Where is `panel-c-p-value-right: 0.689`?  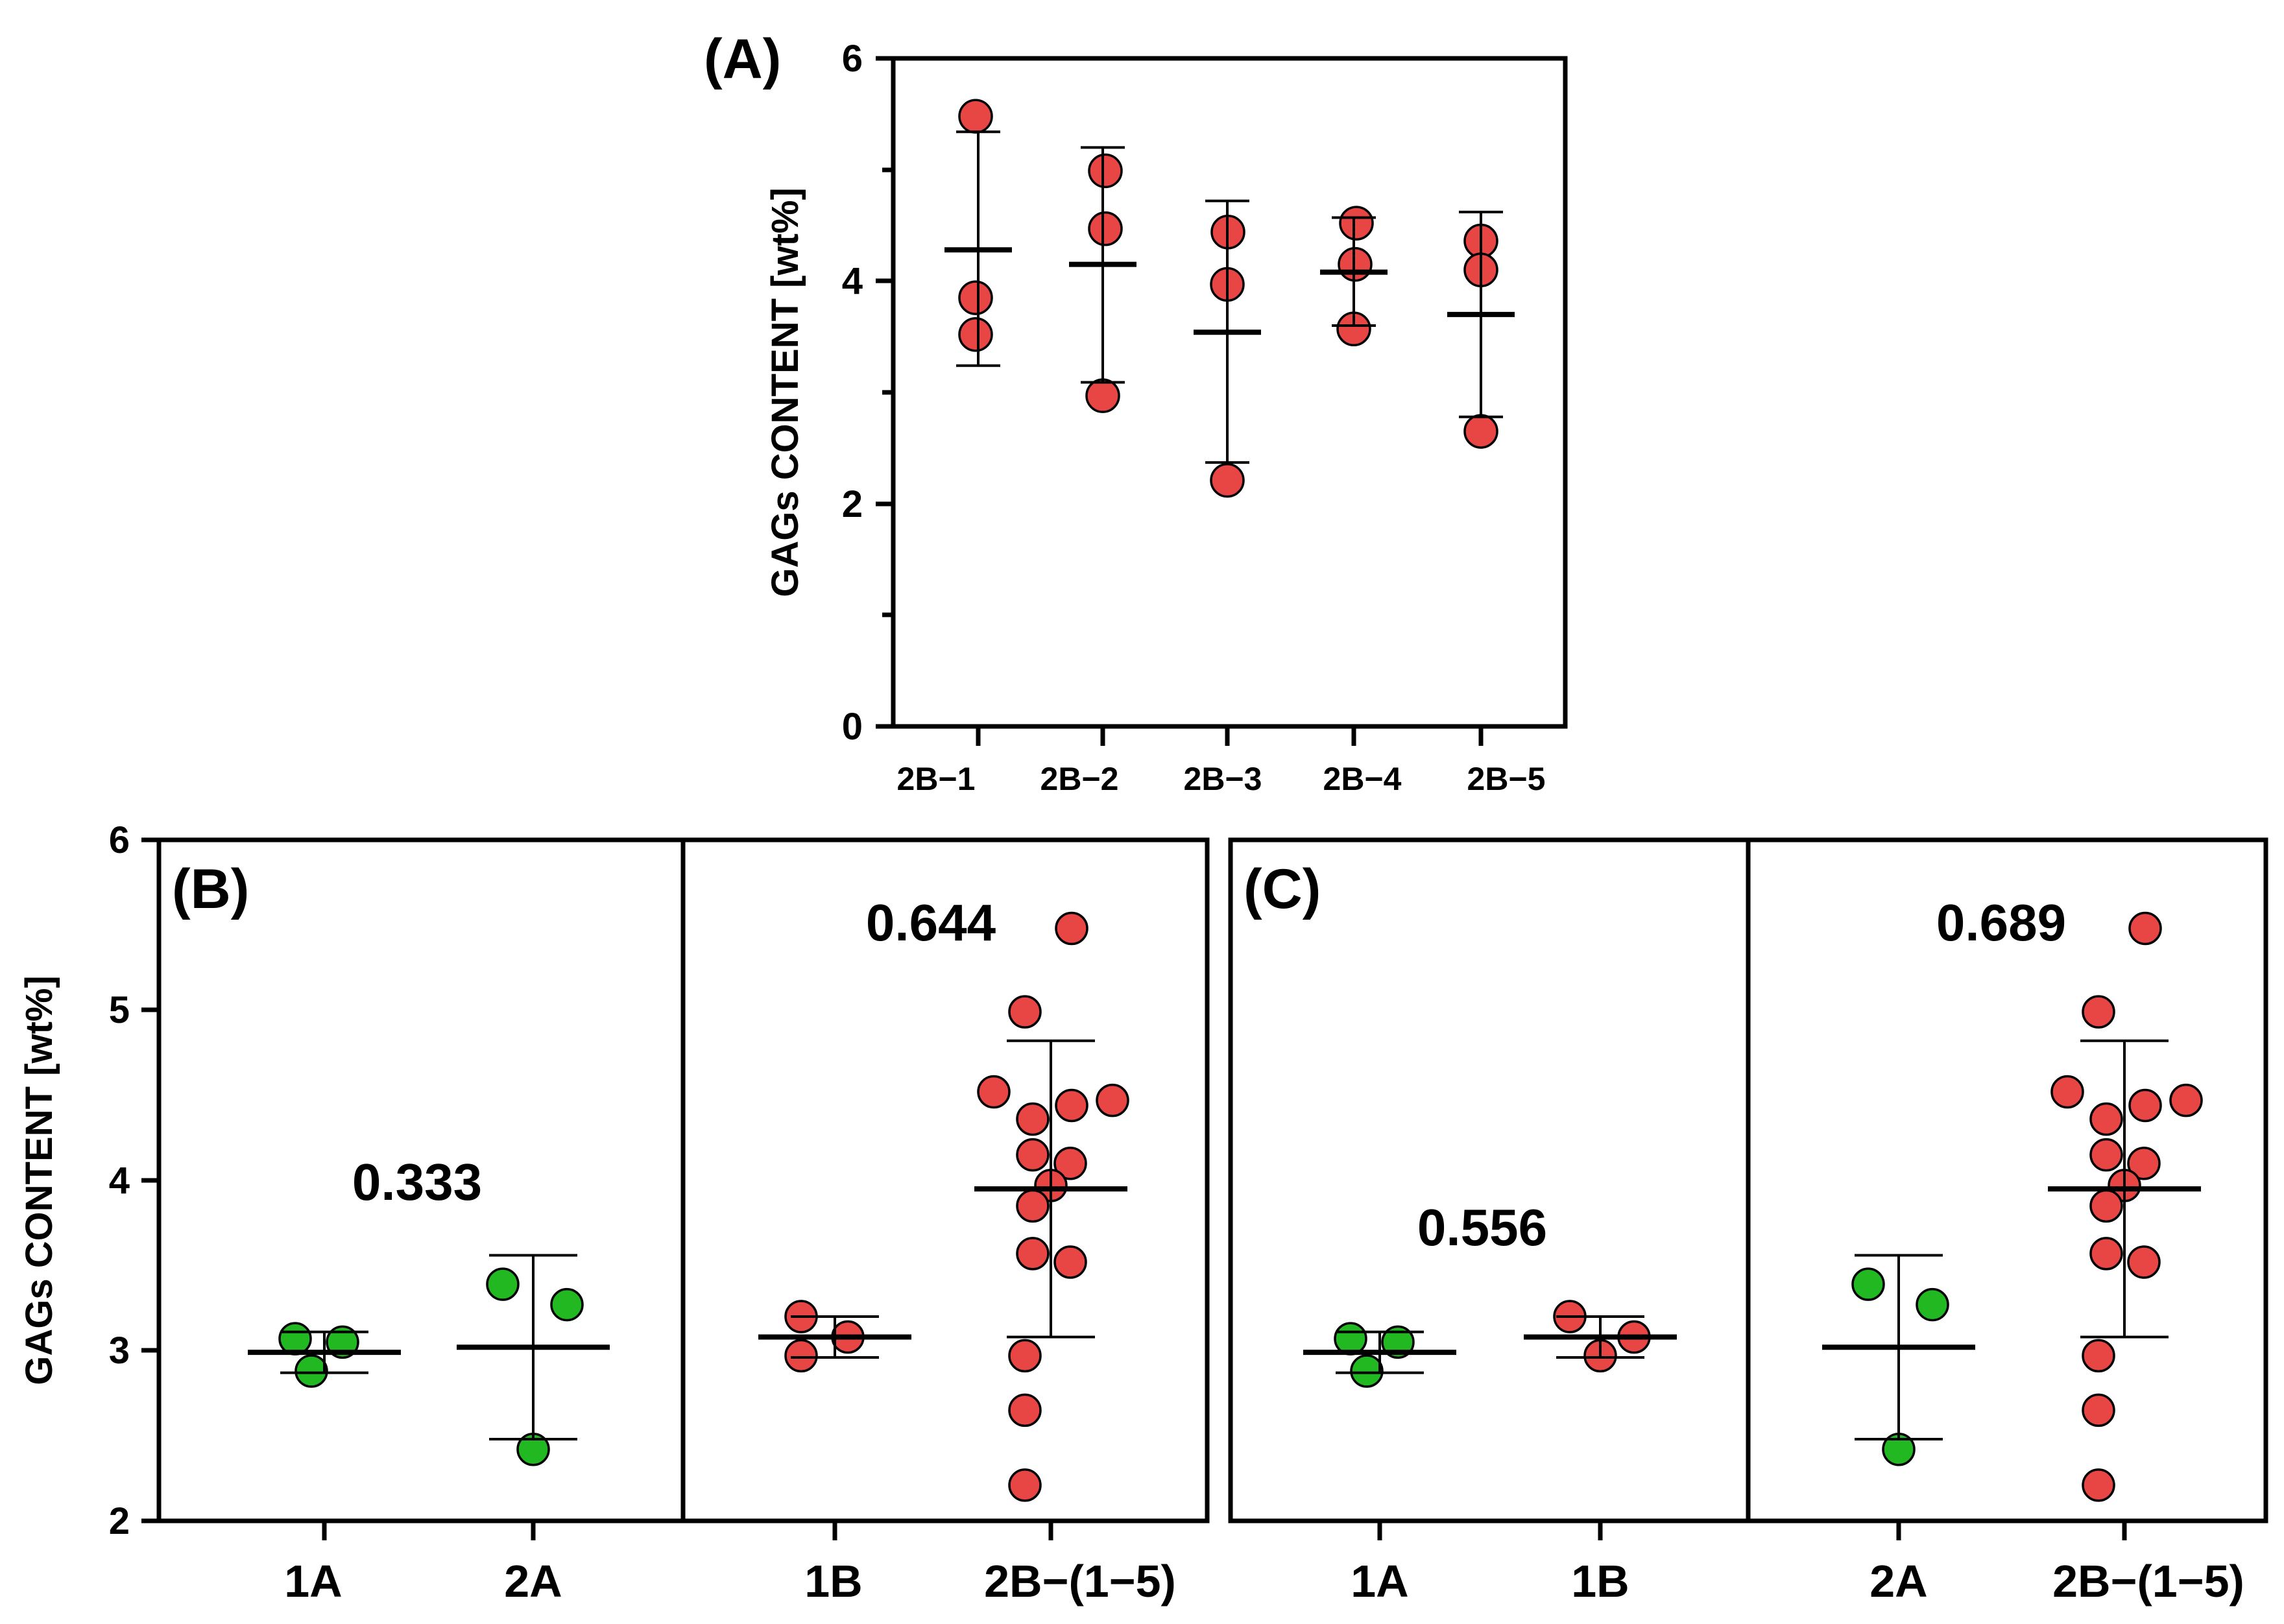 panel-c-p-value-right: 0.689 is located at coordinates (2001, 922).